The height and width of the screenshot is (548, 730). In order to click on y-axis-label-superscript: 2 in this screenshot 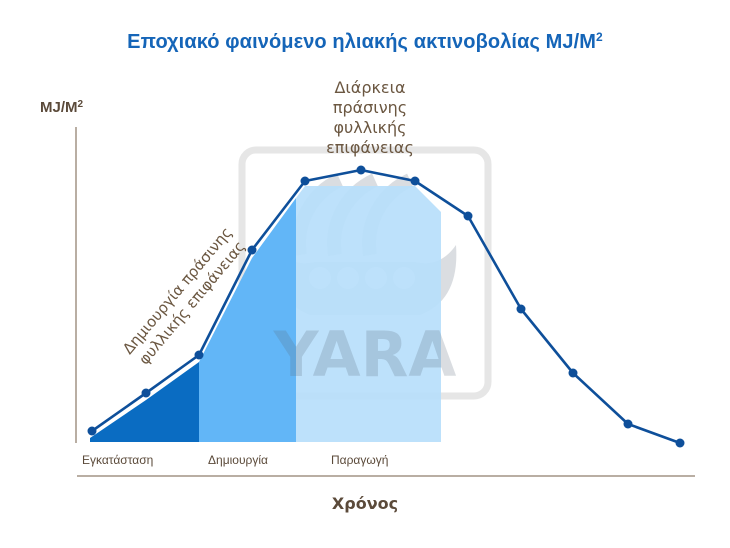, I will do `click(80, 104)`.